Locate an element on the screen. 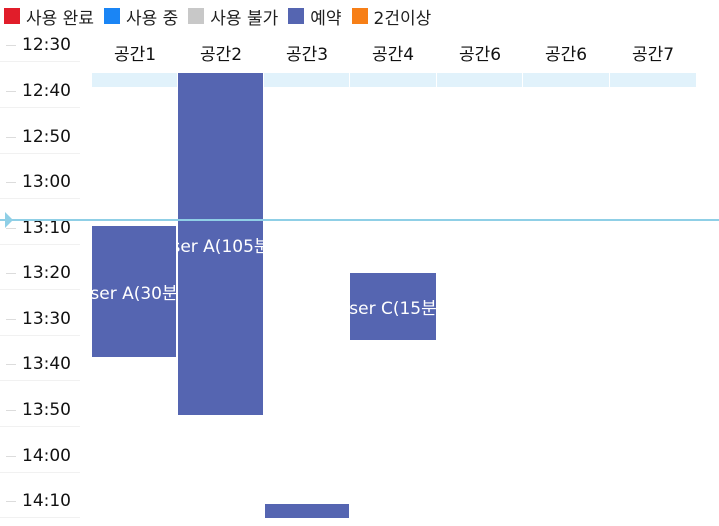 This screenshot has height=526, width=719. time-label: 14:00 is located at coordinates (46, 456).